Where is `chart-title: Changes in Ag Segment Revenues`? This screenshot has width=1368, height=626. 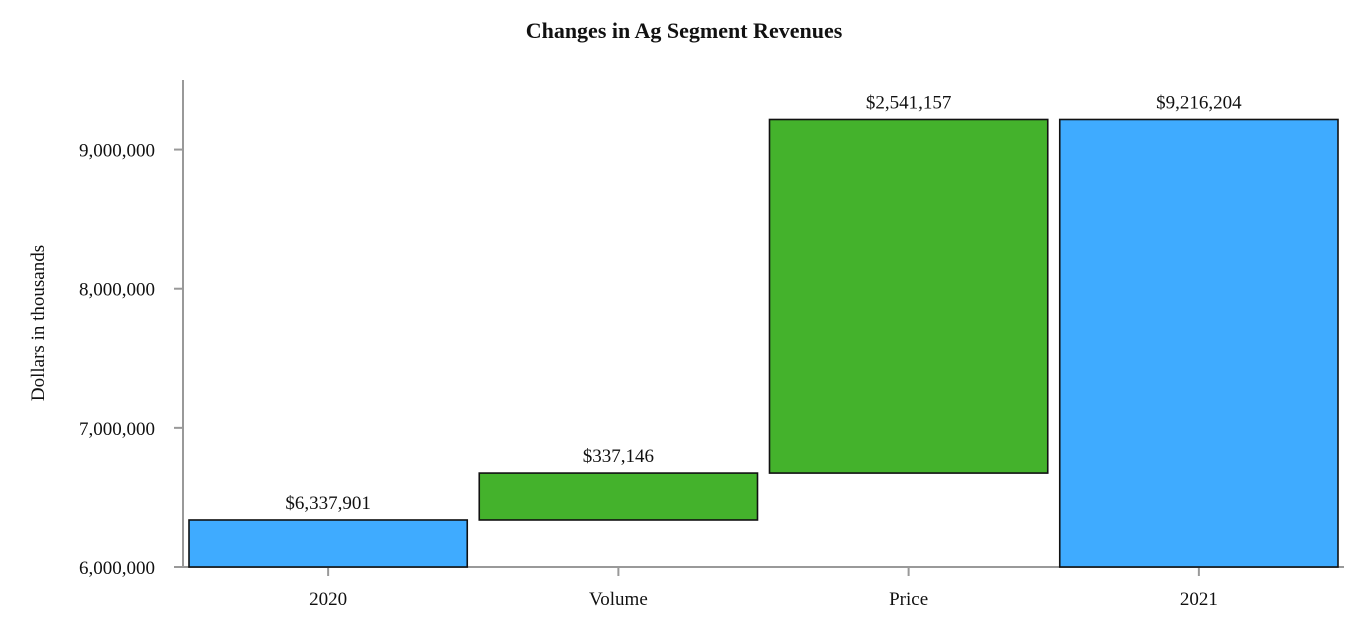
chart-title: Changes in Ag Segment Revenues is located at coordinates (684, 30).